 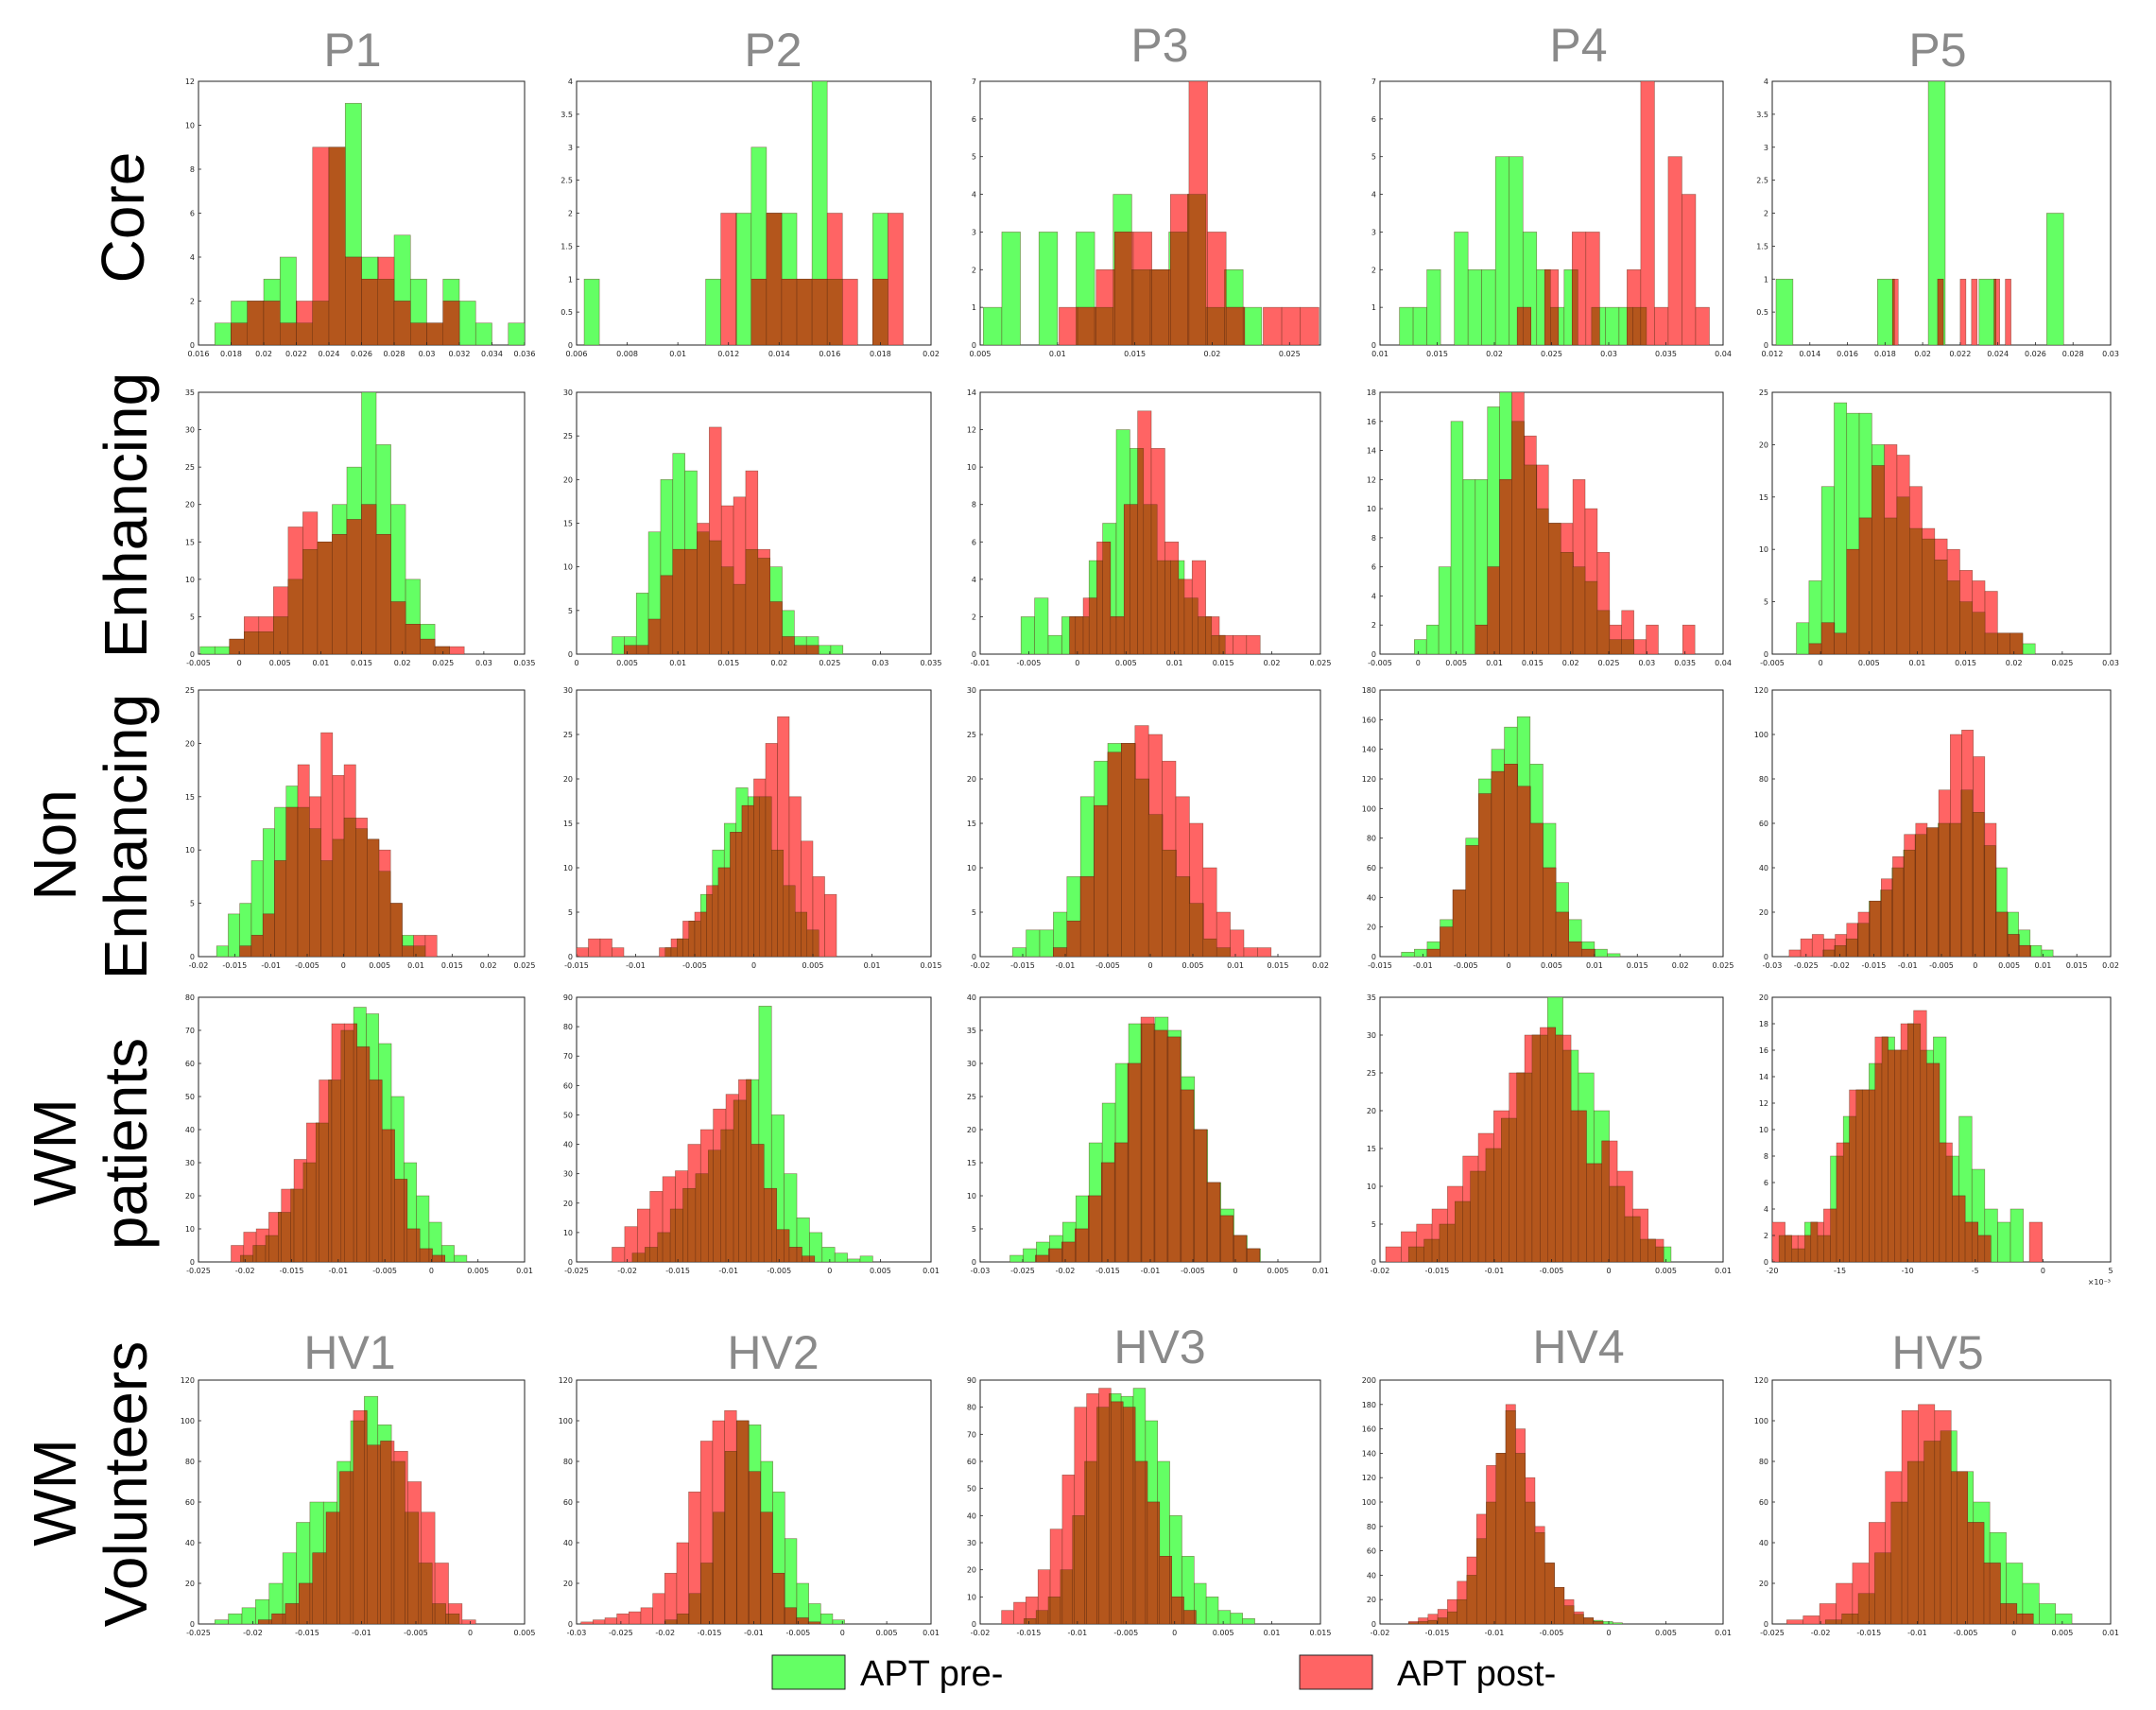 I want to click on y-tick-label: 15, so click(x=971, y=1163).